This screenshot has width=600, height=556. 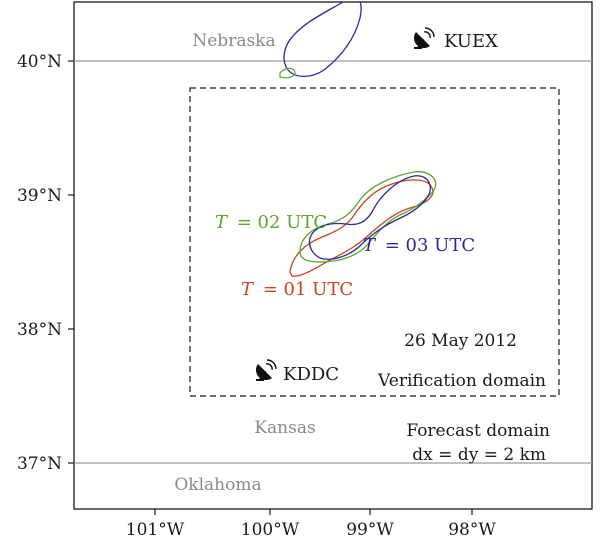 I want to click on forecast-domain-label: Forecast domain, so click(x=478, y=431).